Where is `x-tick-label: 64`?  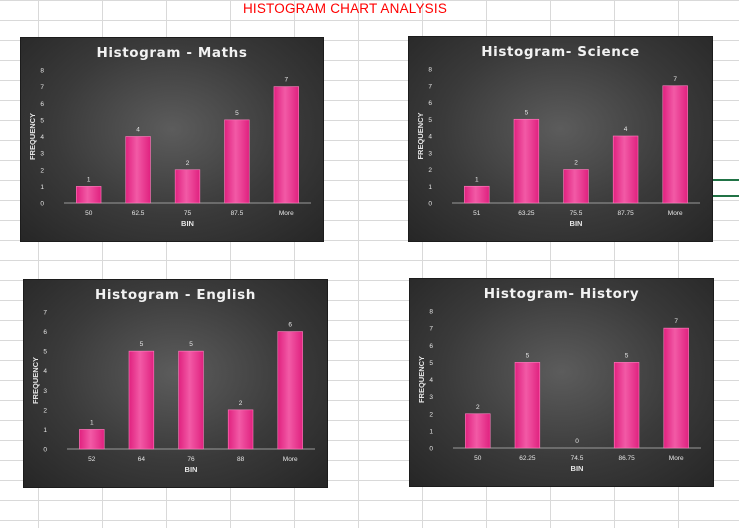
x-tick-label: 64 is located at coordinates (142, 459).